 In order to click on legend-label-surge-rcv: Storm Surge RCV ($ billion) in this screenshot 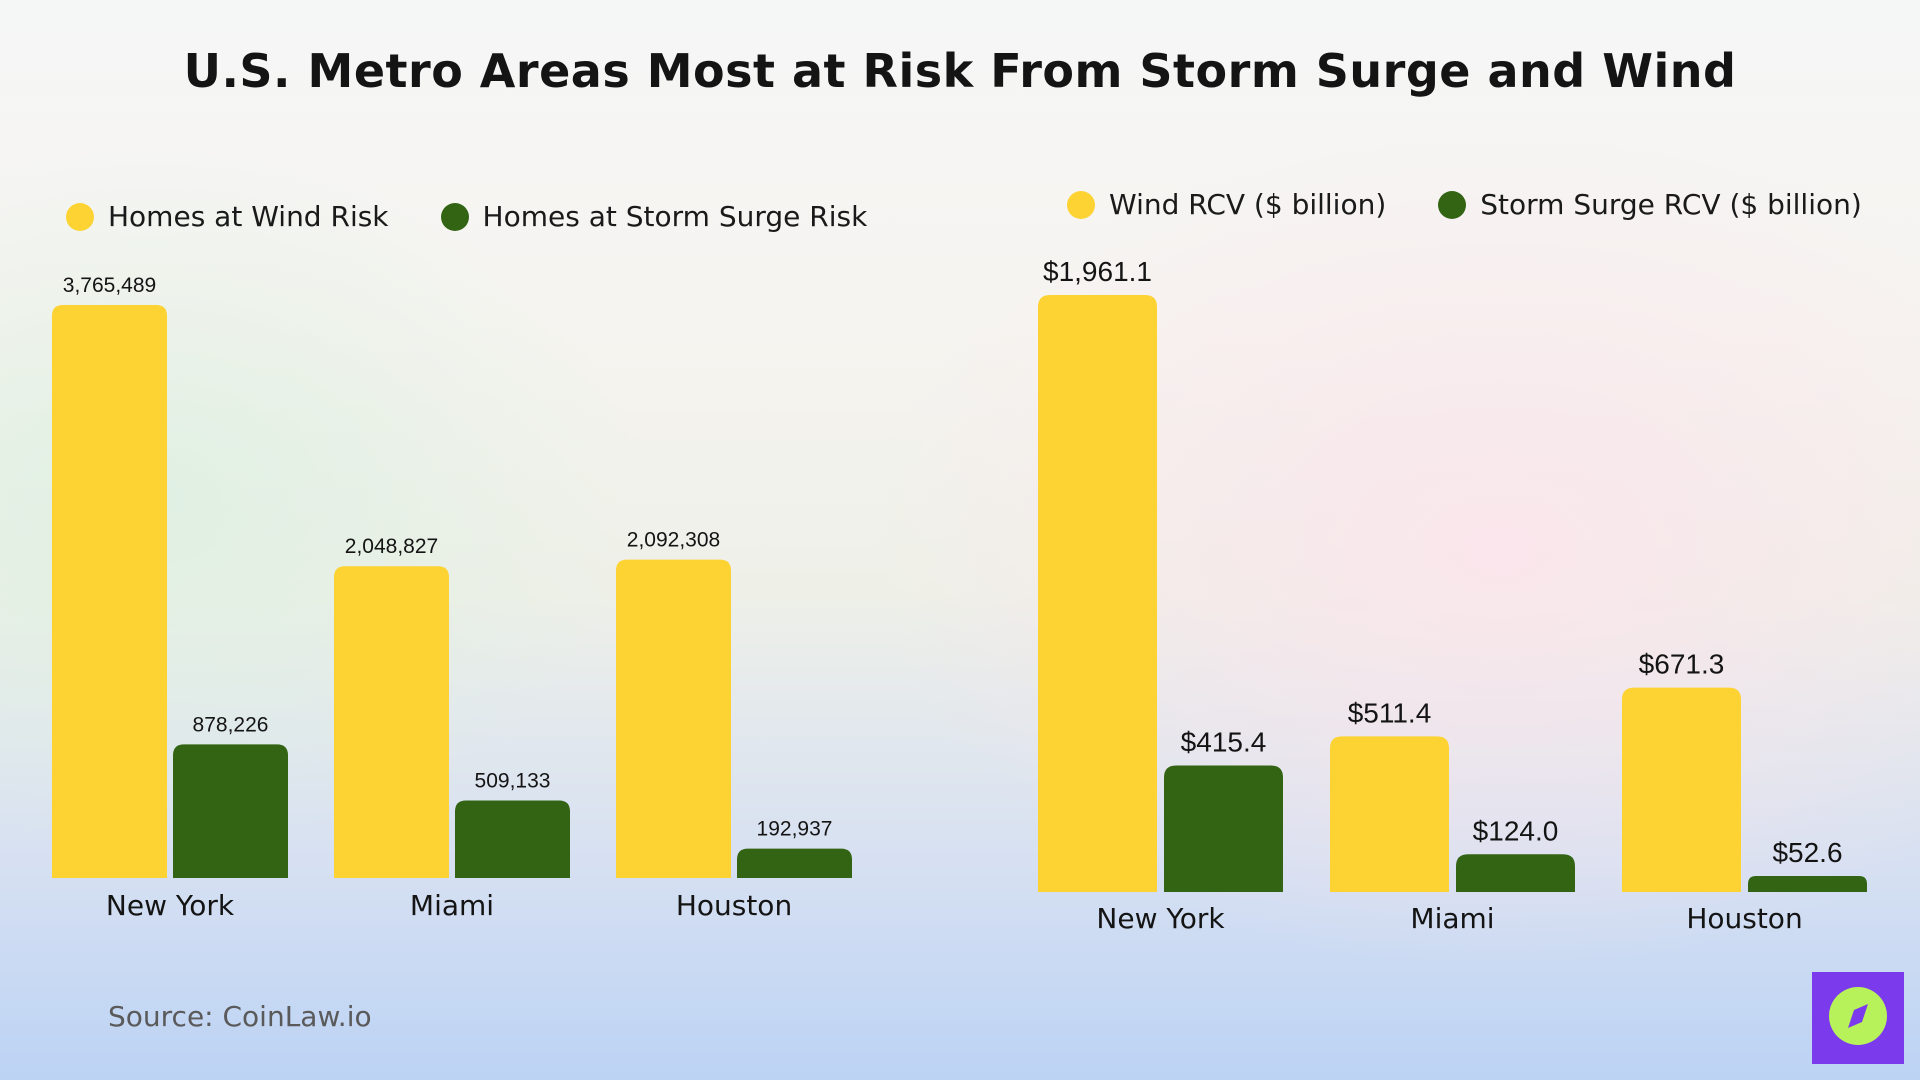, I will do `click(1671, 204)`.